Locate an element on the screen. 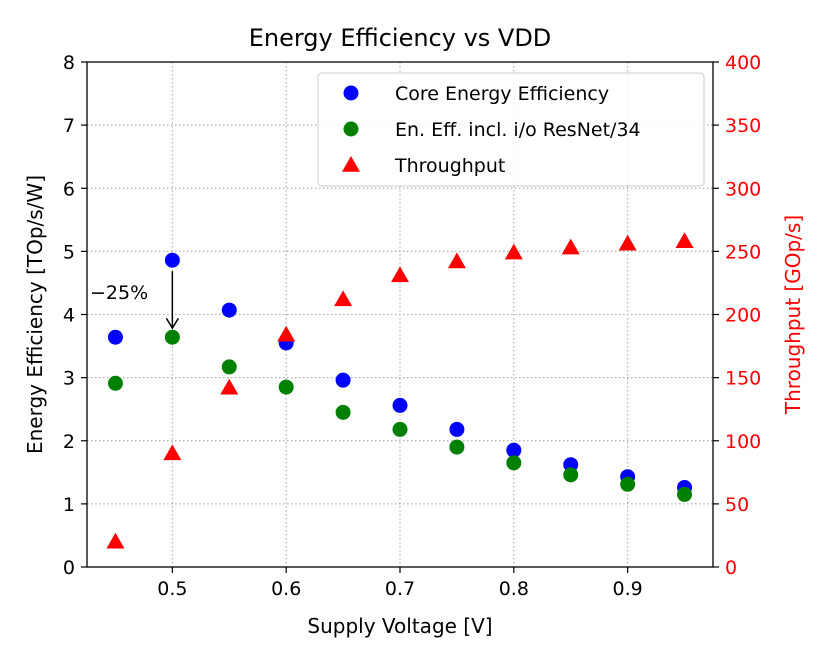  y-left-tick-label: 6 is located at coordinates (69, 189).